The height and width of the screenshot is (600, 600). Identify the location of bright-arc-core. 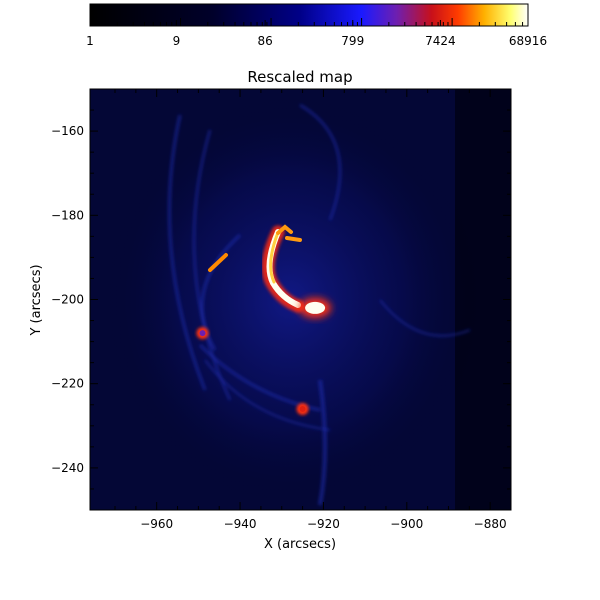
(274, 258).